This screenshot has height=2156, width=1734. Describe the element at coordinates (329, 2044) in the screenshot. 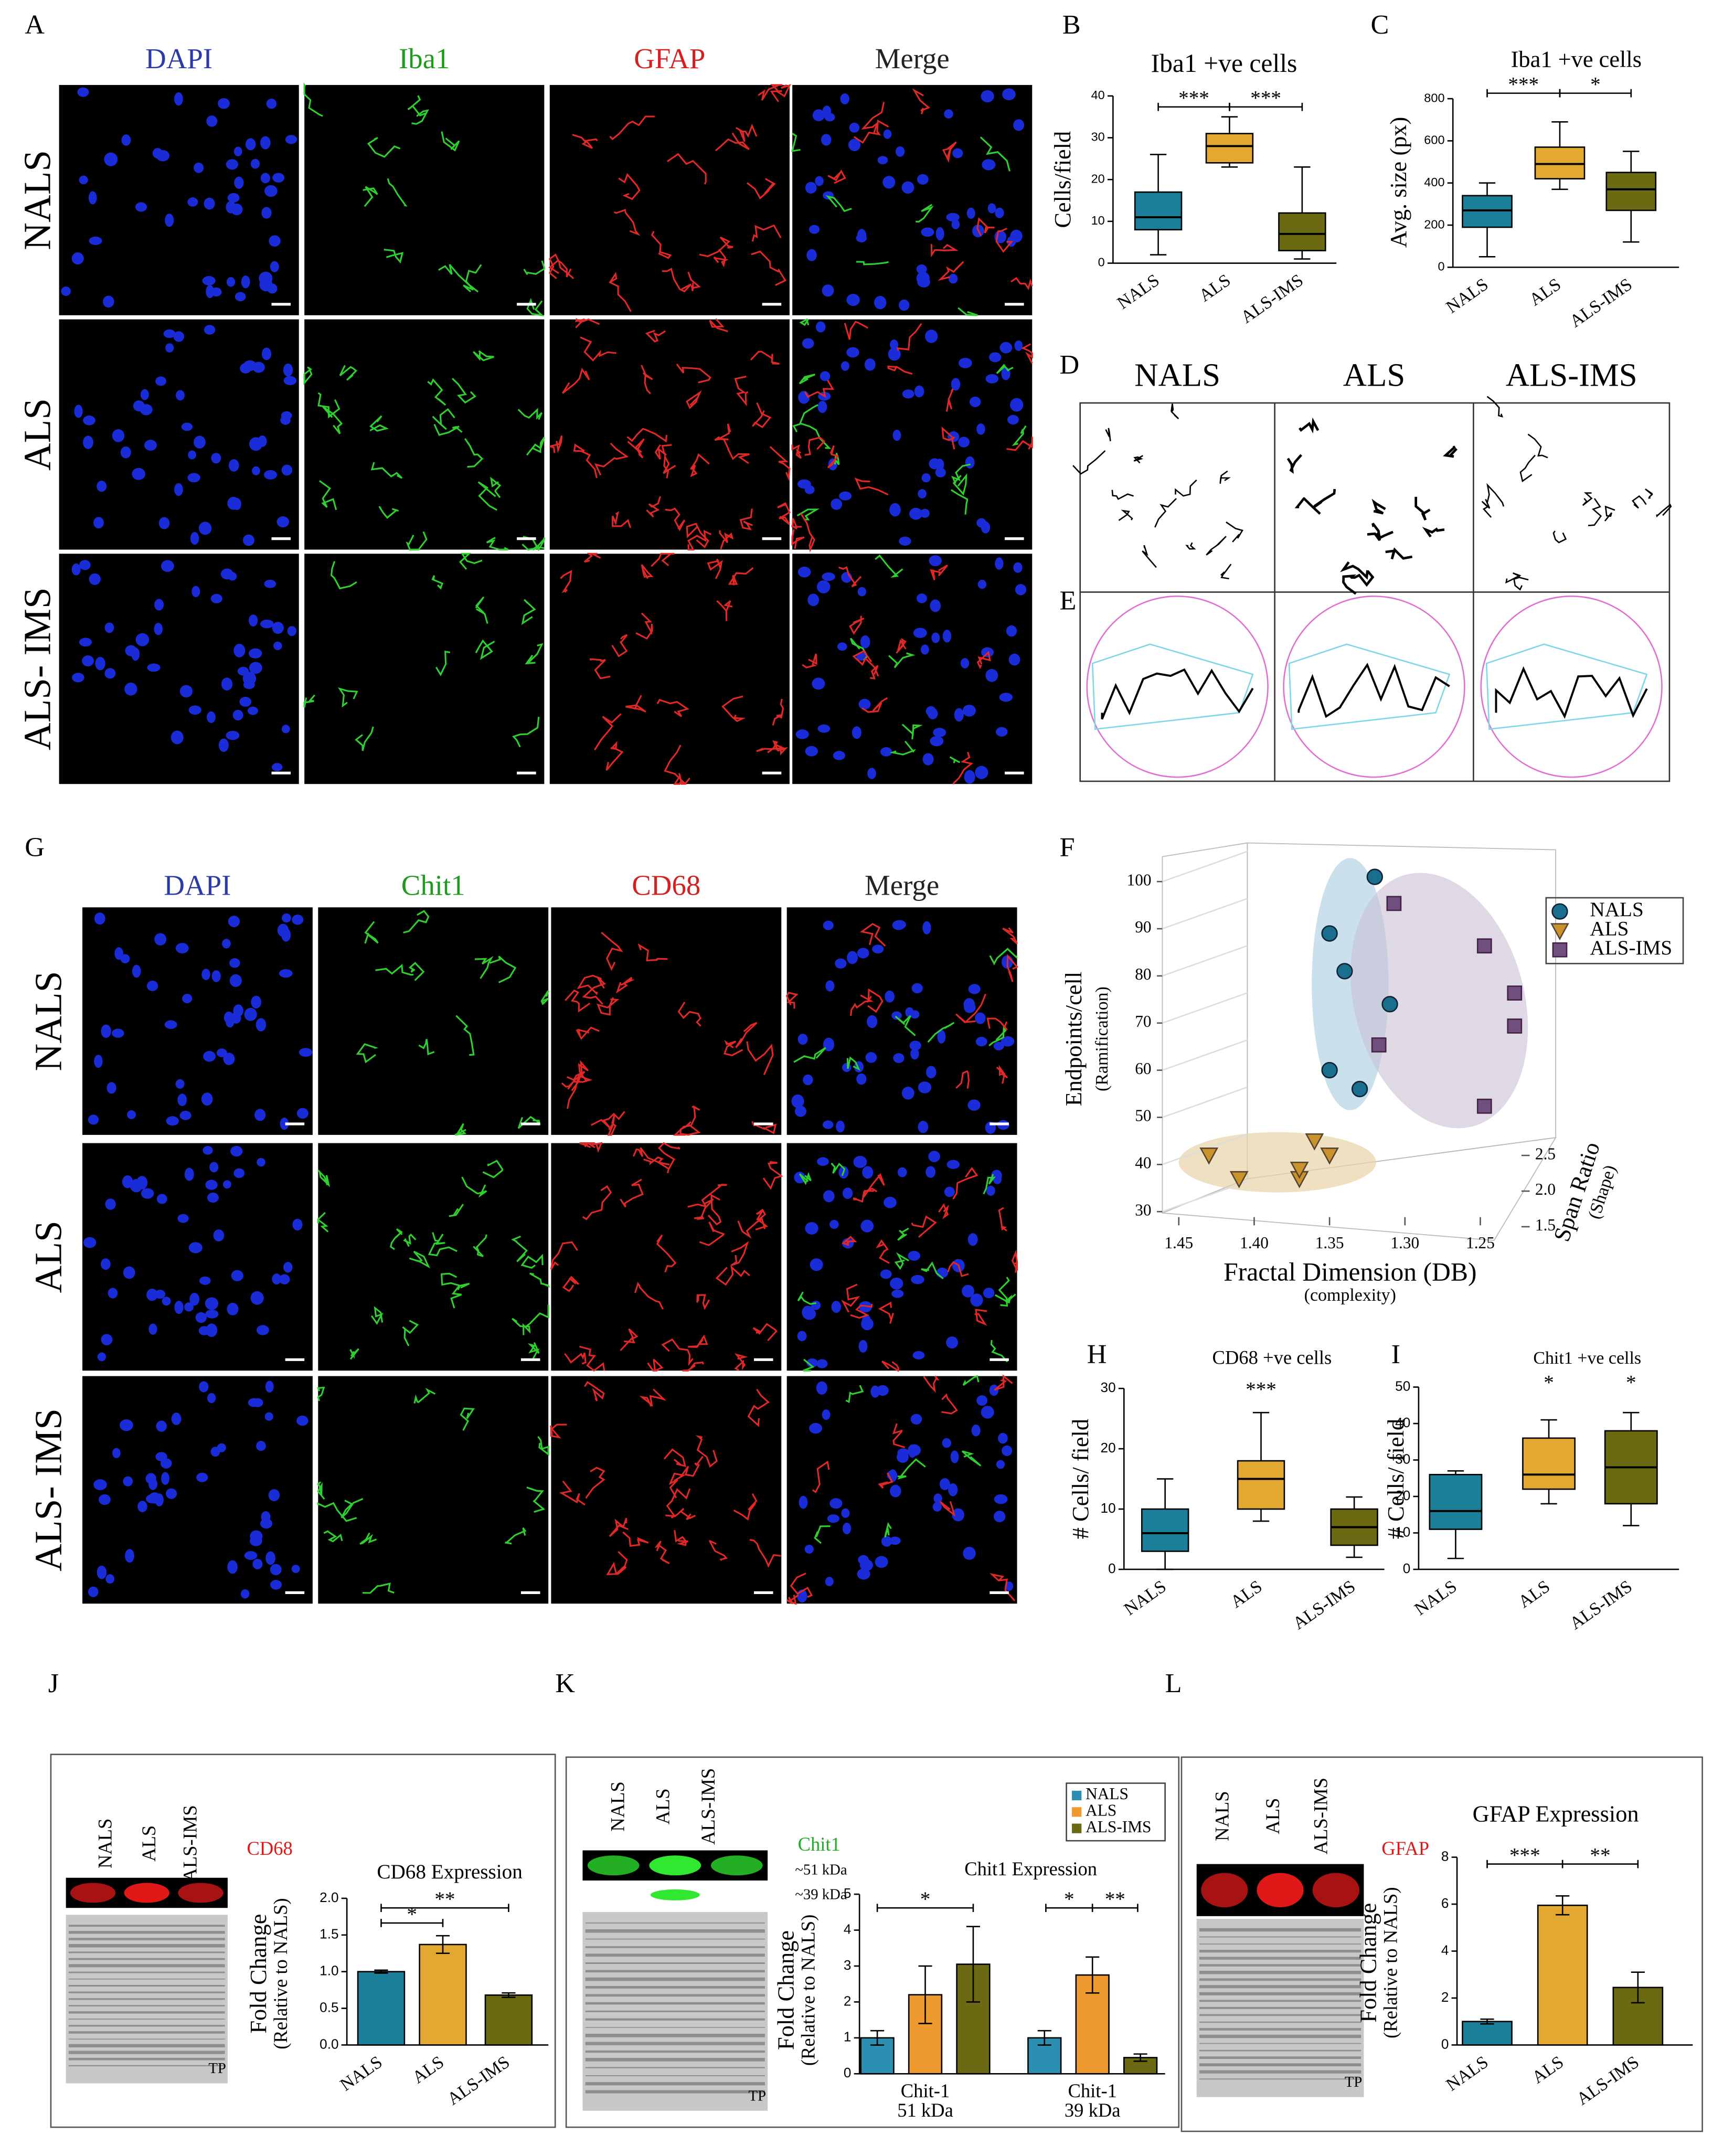

I see `y-tick-label: 0.0` at that location.